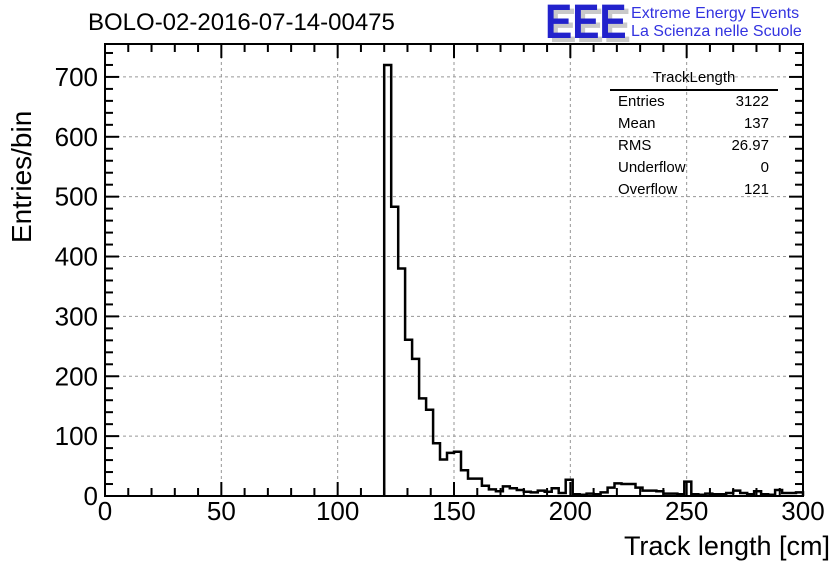  What do you see at coordinates (694, 190) in the screenshot?
I see `stats-row-overflow: Overflow 121` at bounding box center [694, 190].